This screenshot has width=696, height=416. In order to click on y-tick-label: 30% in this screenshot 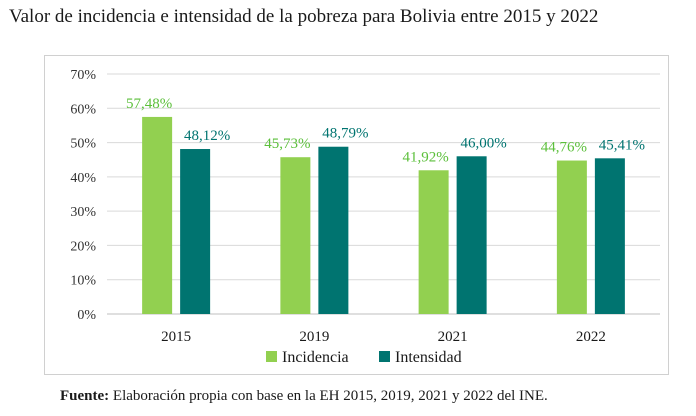, I will do `click(83, 212)`.